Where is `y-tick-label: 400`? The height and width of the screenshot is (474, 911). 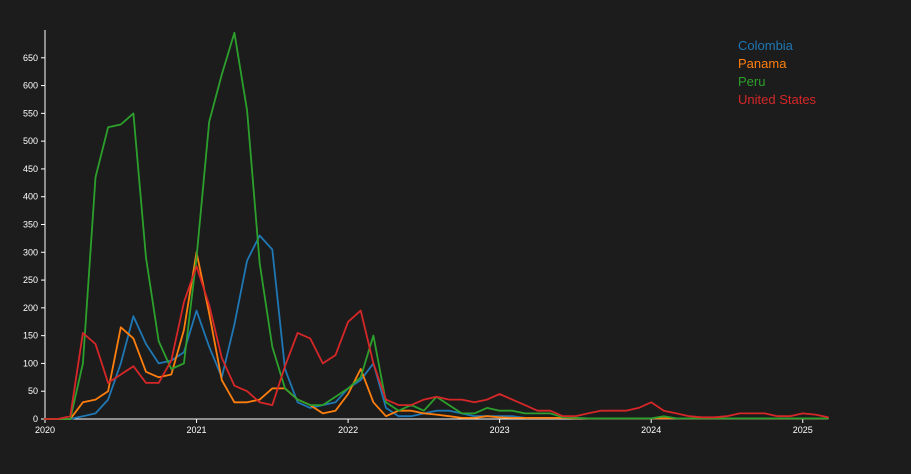
y-tick-label: 400 is located at coordinates (30, 197).